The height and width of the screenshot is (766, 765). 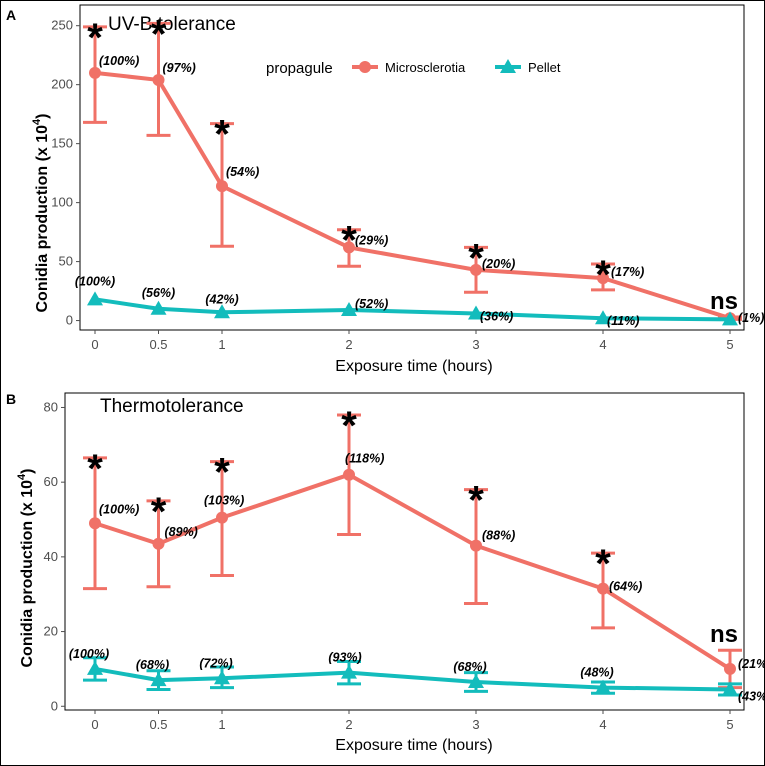 I want to click on panel-b-pellet-pct-label: (48%), so click(x=596, y=673).